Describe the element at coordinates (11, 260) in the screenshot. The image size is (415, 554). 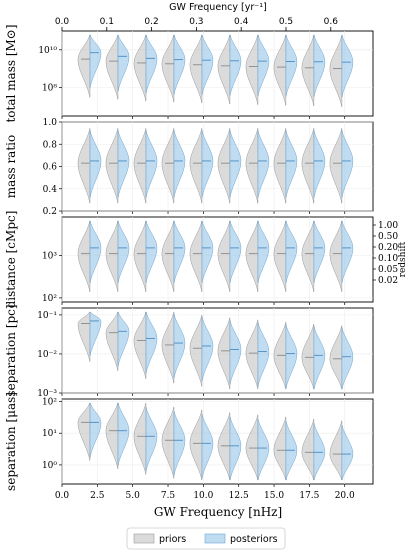
I see `y-axis-title: distance [cMpc]` at that location.